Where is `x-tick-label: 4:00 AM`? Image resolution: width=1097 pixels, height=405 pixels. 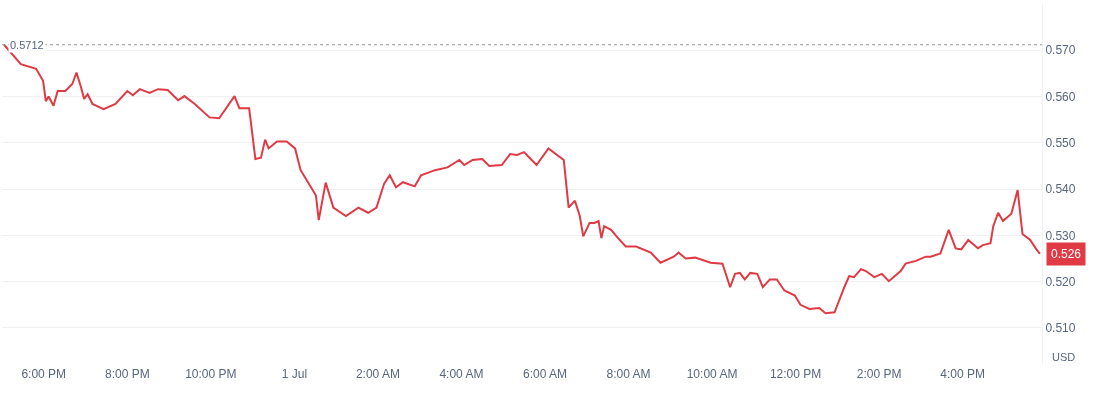
x-tick-label: 4:00 AM is located at coordinates (461, 374).